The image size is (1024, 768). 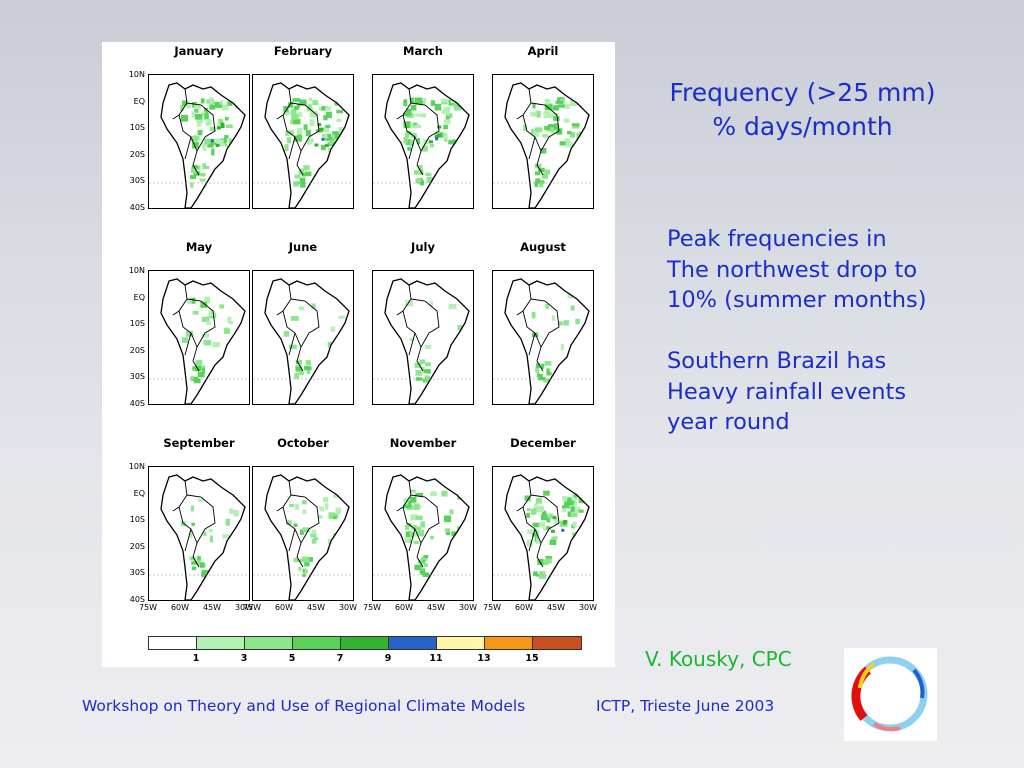 I want to click on color-scale-bar, so click(x=365, y=643).